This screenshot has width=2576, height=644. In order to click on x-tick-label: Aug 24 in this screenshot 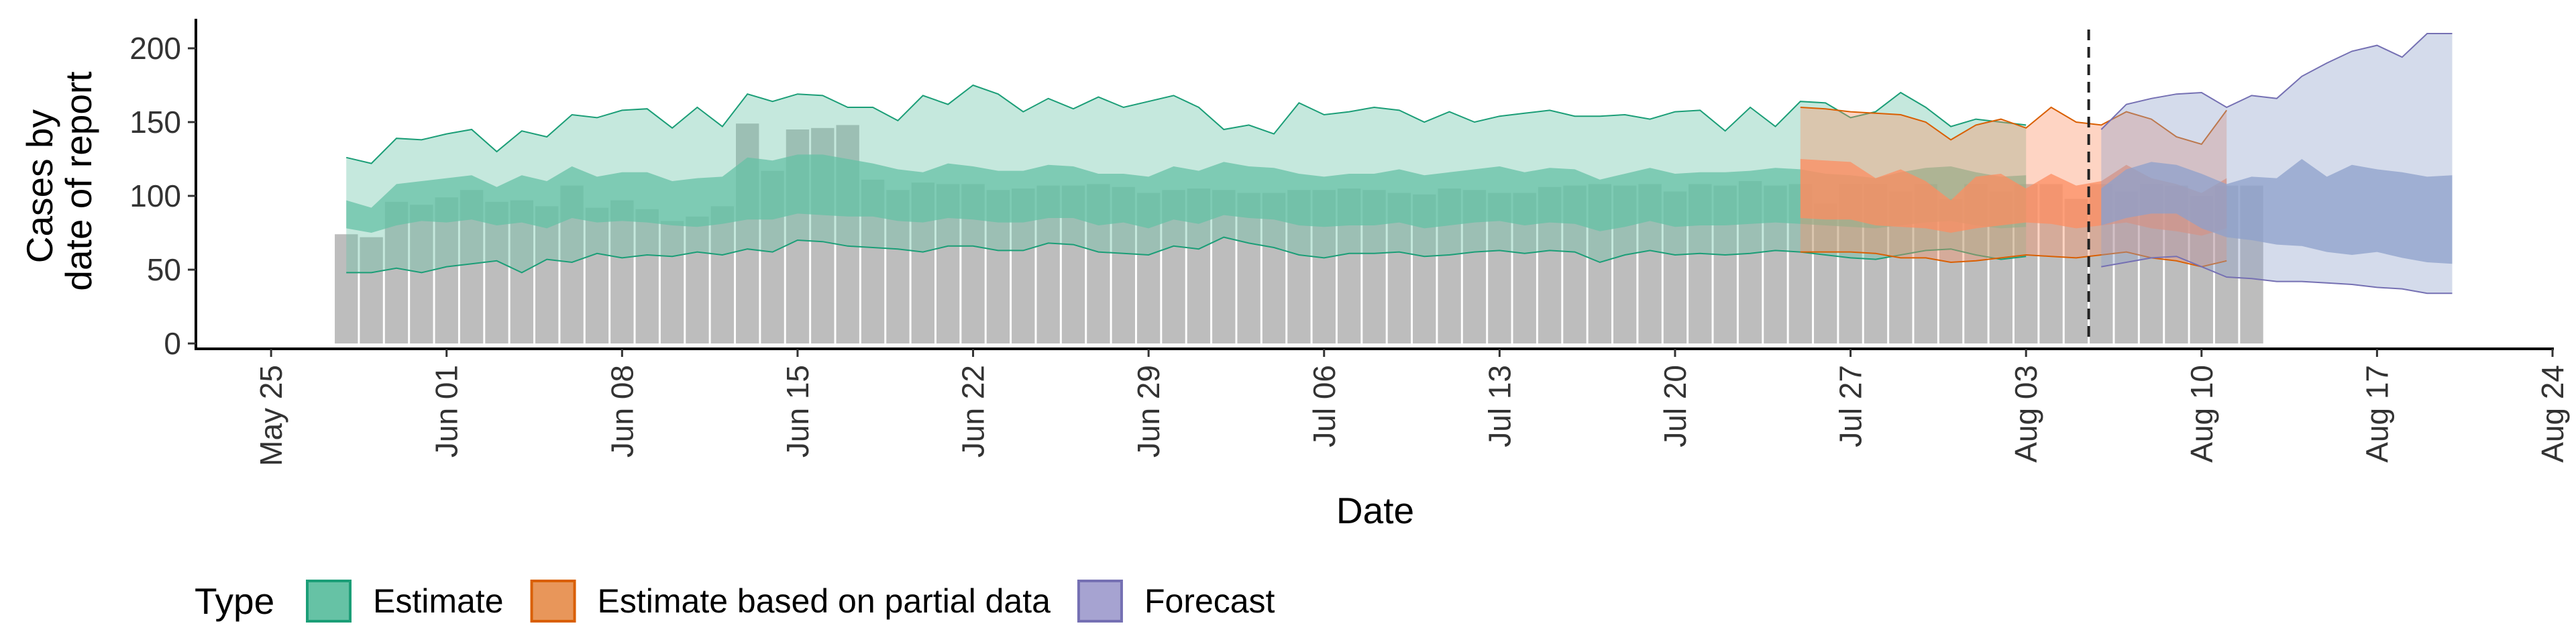, I will do `click(2552, 414)`.